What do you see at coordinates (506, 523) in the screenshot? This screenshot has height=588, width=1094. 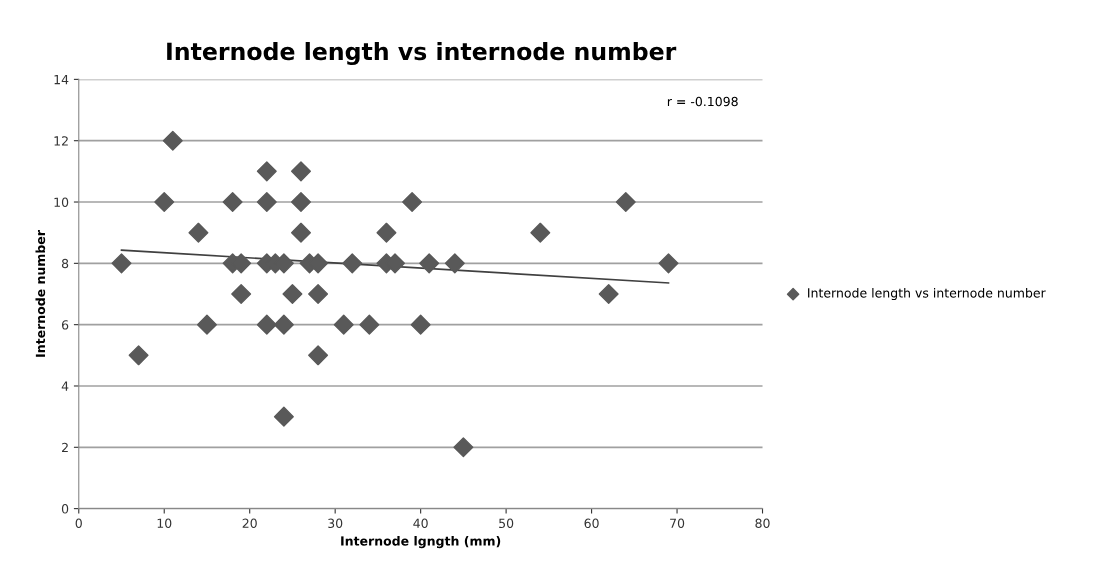 I see `x-tick-label: 50` at bounding box center [506, 523].